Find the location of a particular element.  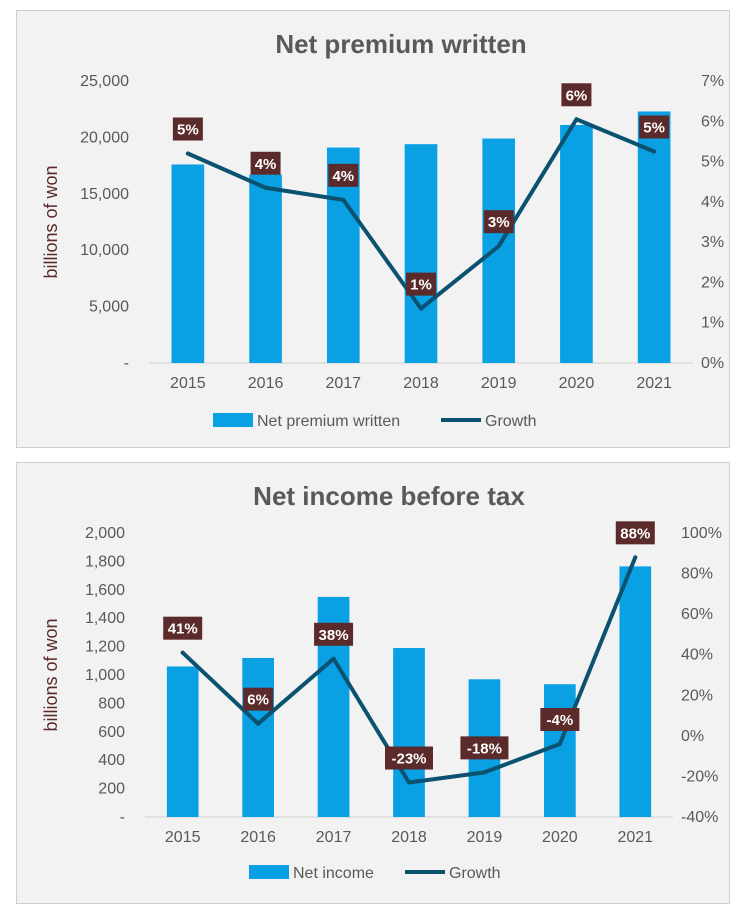

chart-title: Net income before tax is located at coordinates (389, 496).